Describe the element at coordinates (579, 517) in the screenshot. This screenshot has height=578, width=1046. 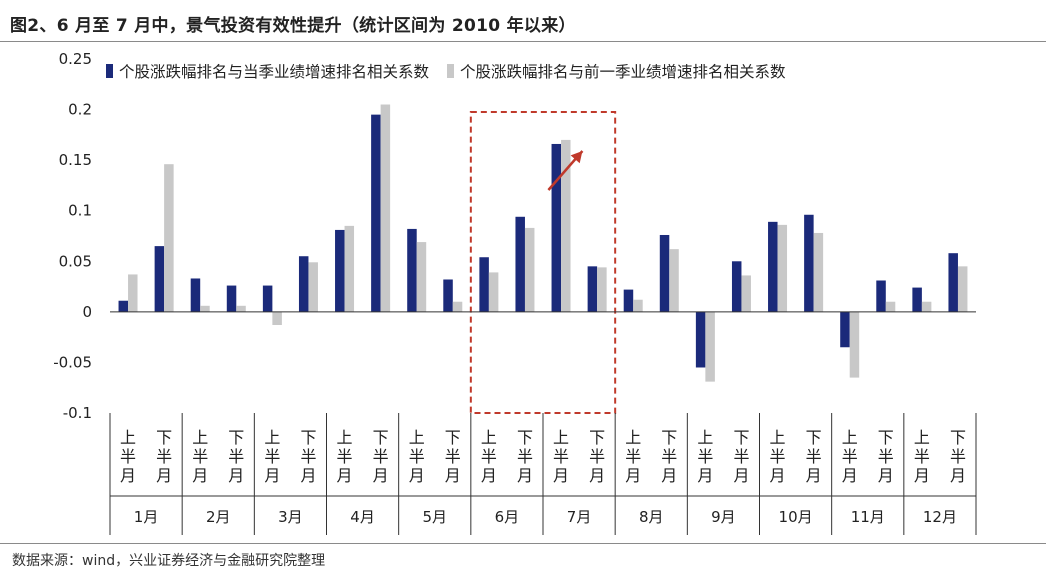
I see `month-label: 7月` at that location.